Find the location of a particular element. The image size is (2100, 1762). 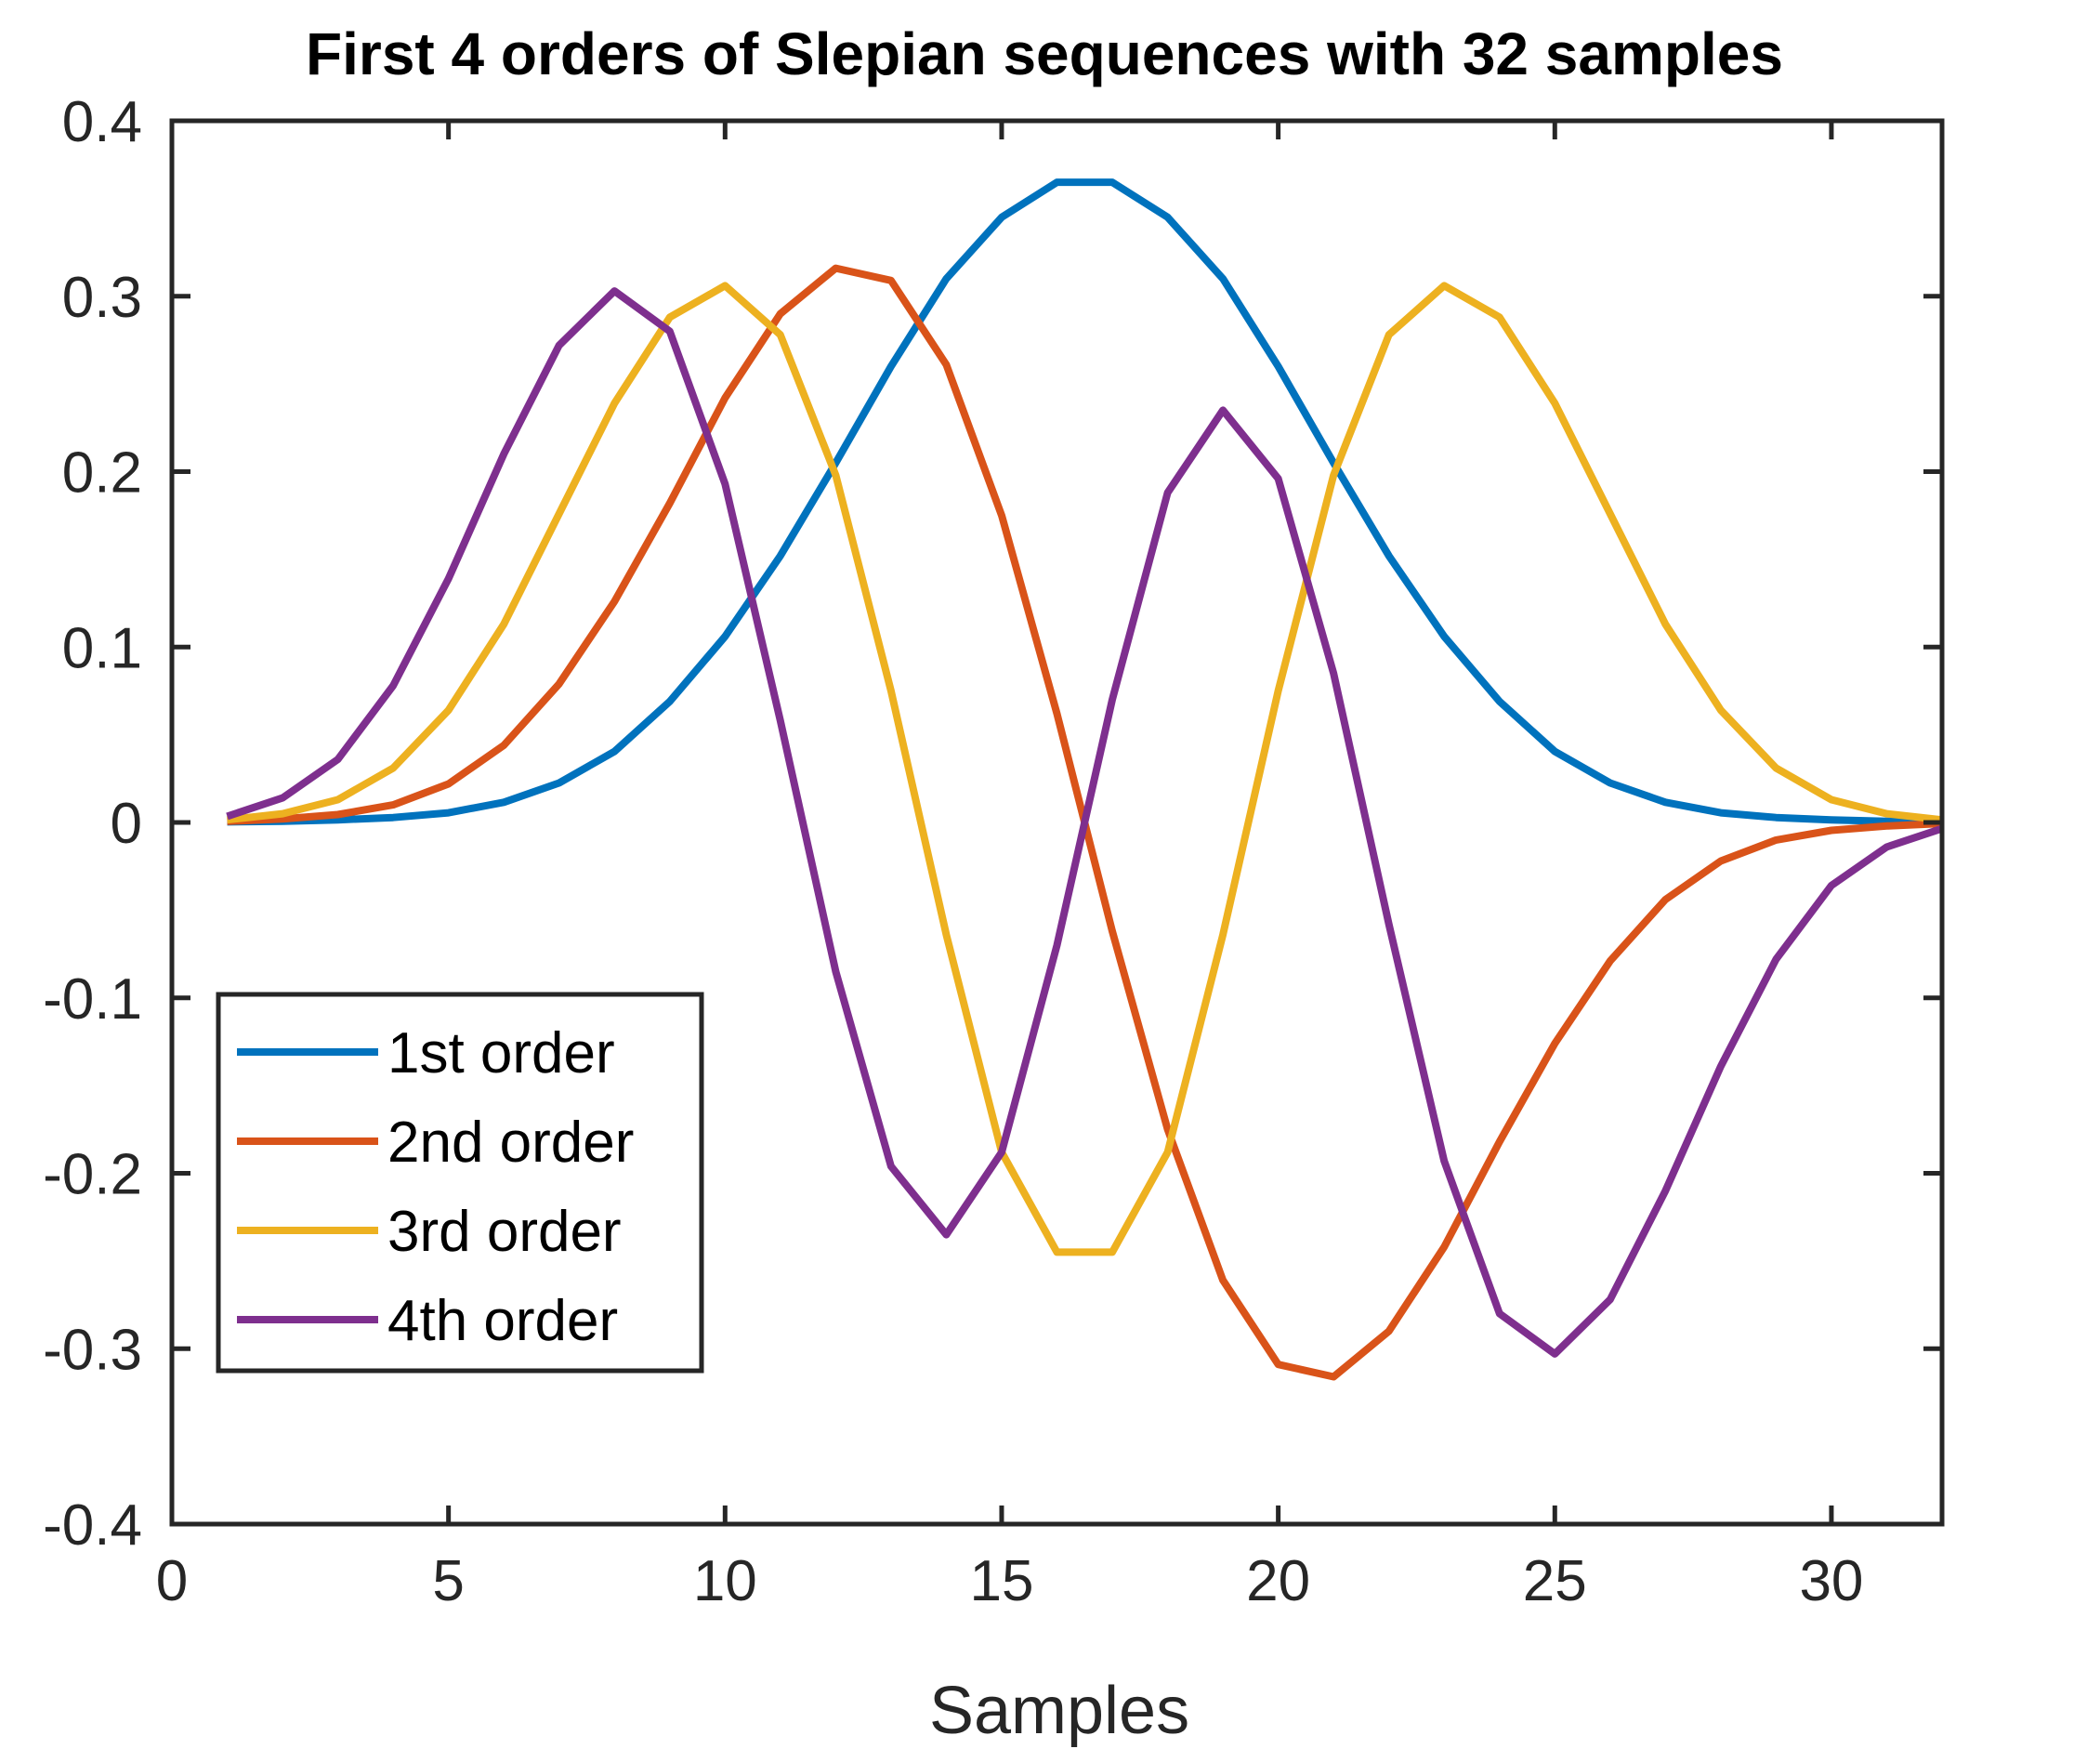

y-tick-label: -0.4 is located at coordinates (92, 1526).